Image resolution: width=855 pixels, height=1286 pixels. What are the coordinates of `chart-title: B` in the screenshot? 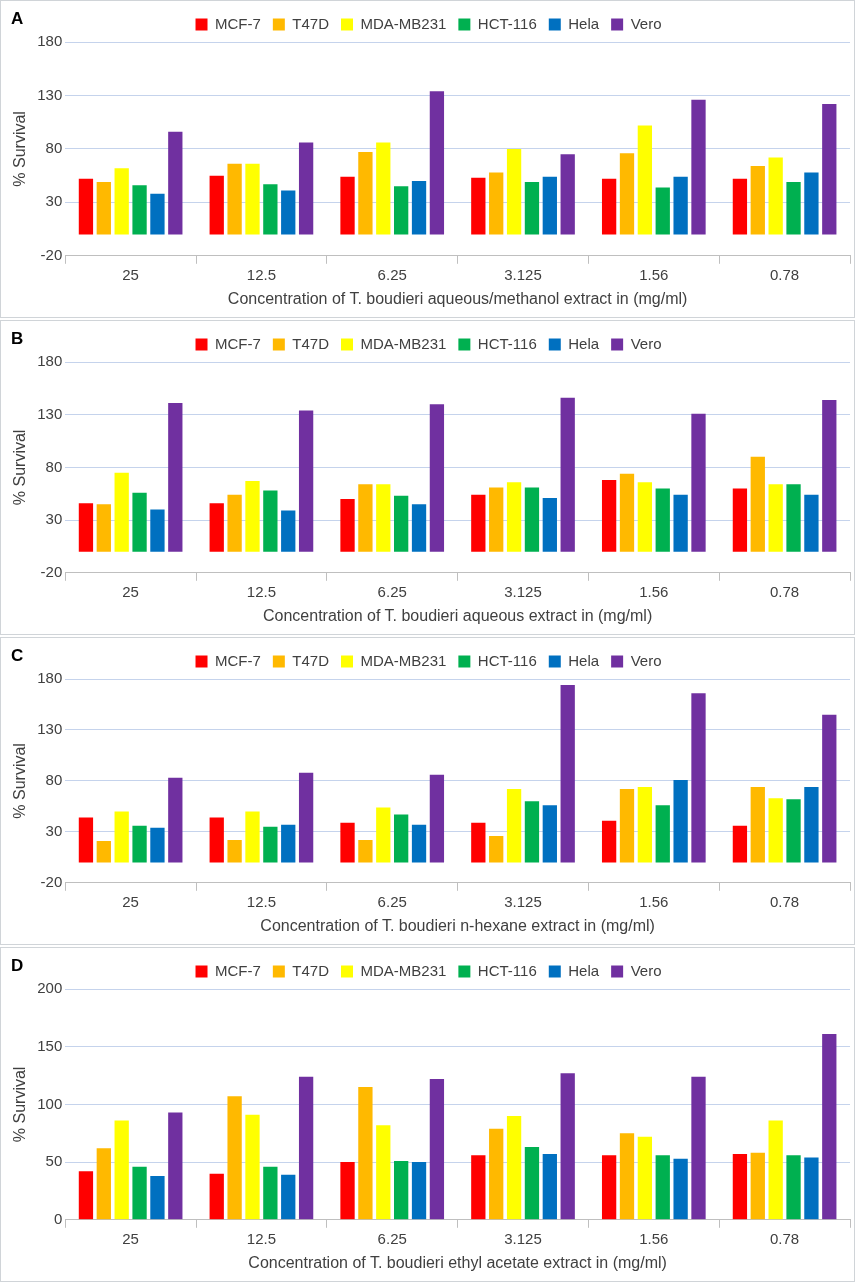 It's located at (17, 339).